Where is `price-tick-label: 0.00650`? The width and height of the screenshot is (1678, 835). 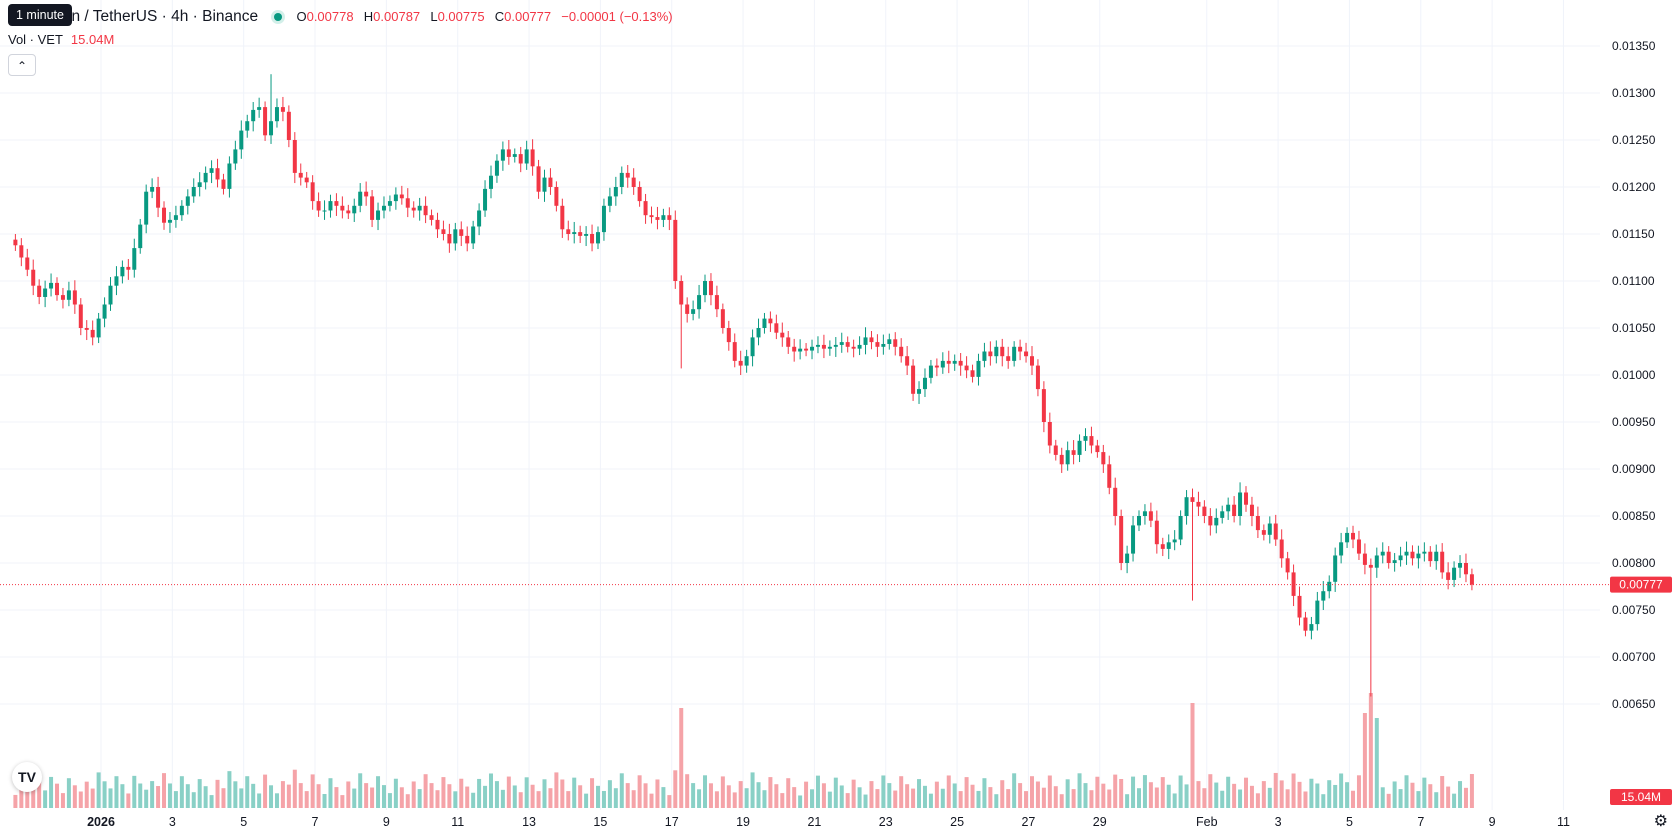 price-tick-label: 0.00650 is located at coordinates (1634, 704).